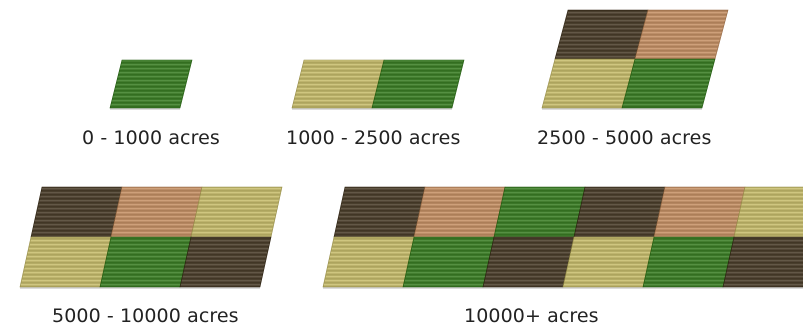 The width and height of the screenshot is (803, 328). I want to click on tier-5-label: 10000+ acres, so click(531, 316).